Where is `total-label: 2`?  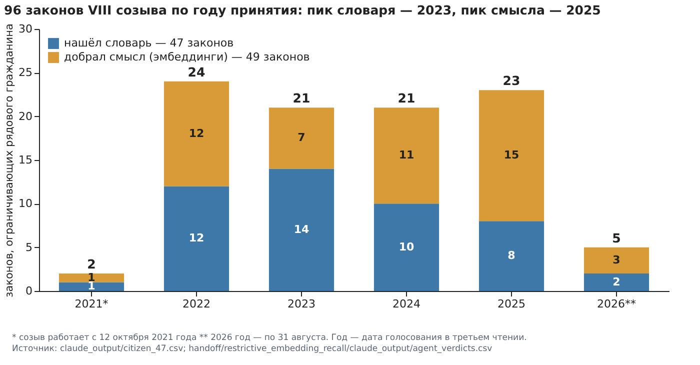
total-label: 2 is located at coordinates (91, 264).